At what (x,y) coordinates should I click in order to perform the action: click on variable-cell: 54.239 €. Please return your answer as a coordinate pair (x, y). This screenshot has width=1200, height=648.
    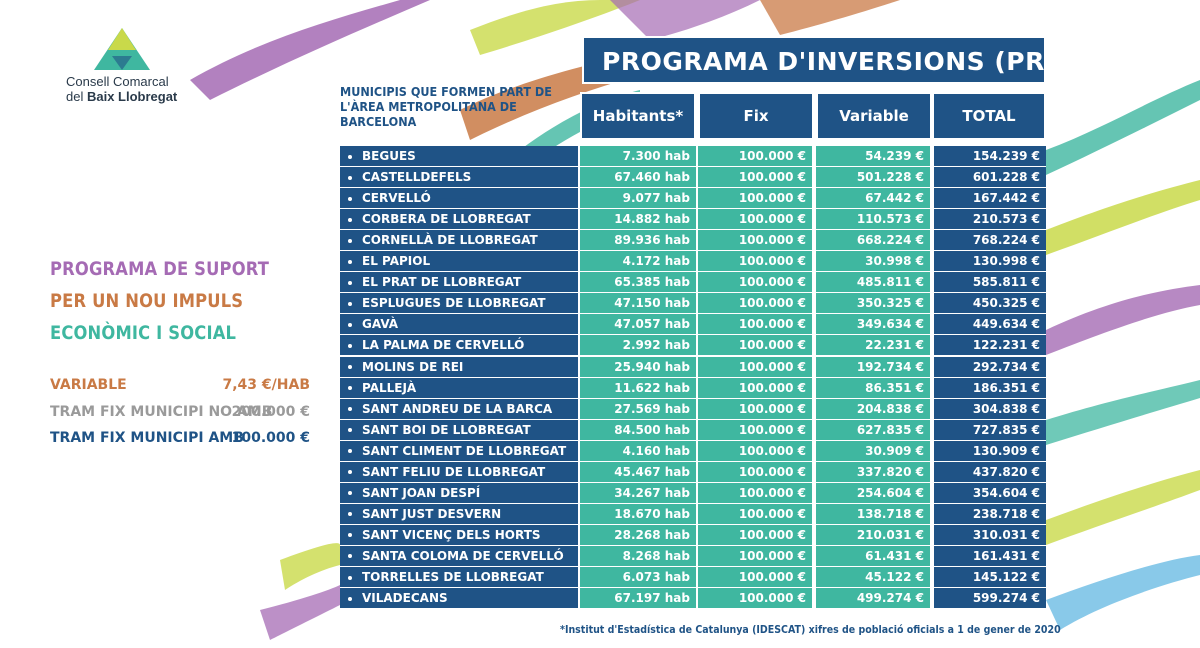
    Looking at the image, I should click on (873, 156).